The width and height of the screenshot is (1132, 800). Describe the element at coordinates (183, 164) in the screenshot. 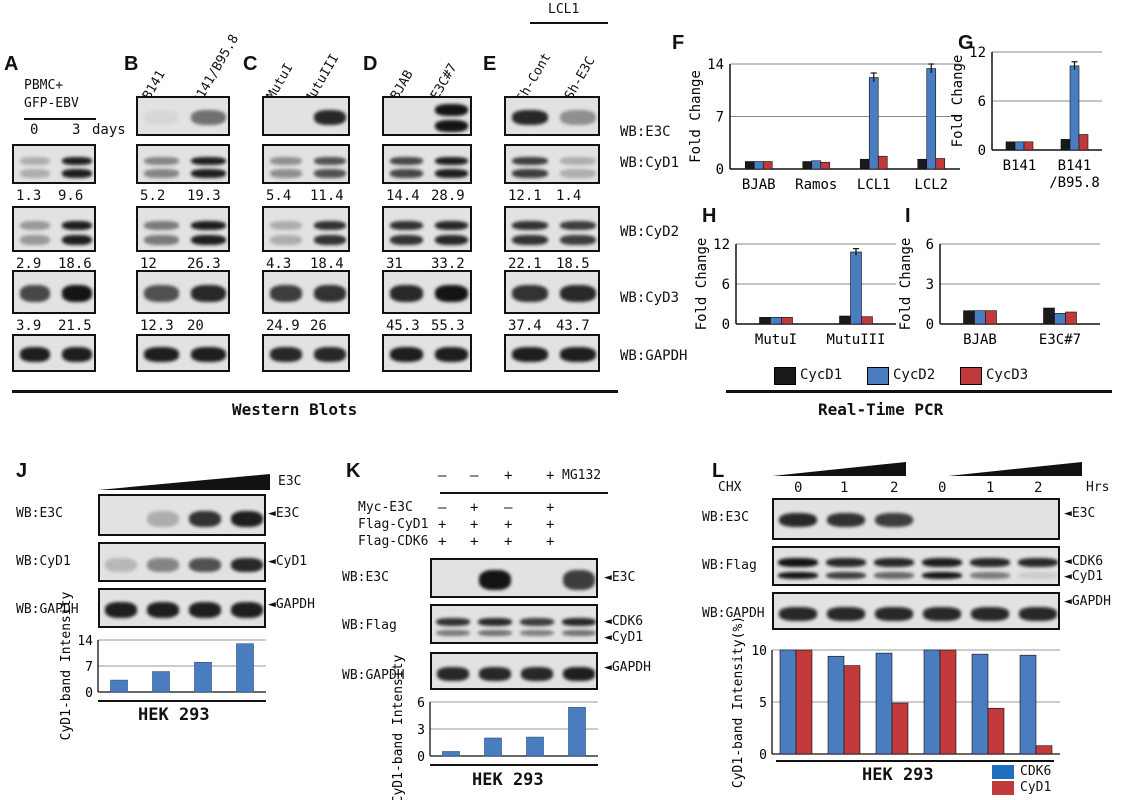

I see `blot-b-cyd1` at that location.